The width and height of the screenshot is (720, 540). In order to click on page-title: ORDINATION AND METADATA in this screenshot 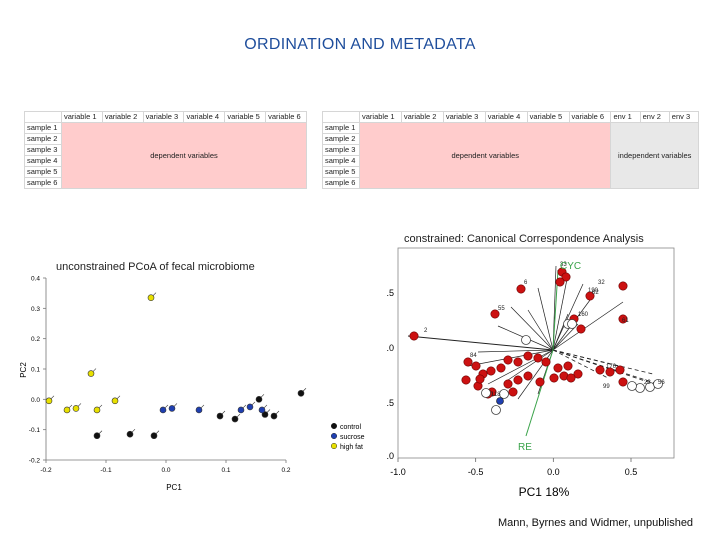, I will do `click(360, 44)`.